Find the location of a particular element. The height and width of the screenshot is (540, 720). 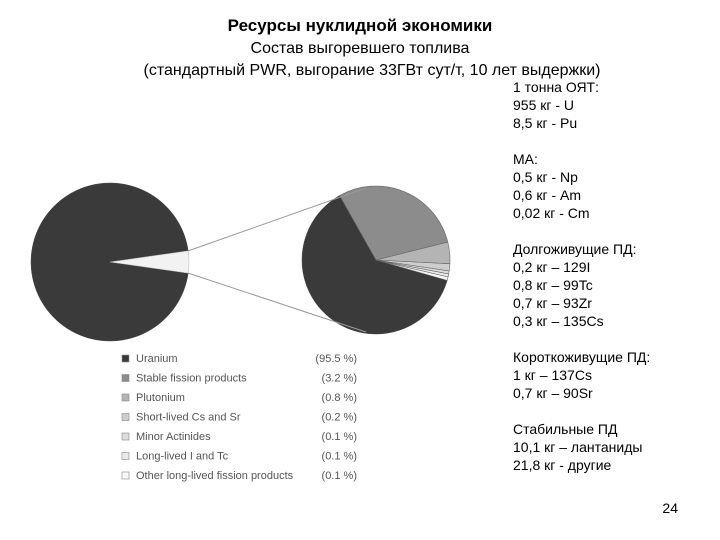

legend-value: (0.2 %) is located at coordinates (339, 418).